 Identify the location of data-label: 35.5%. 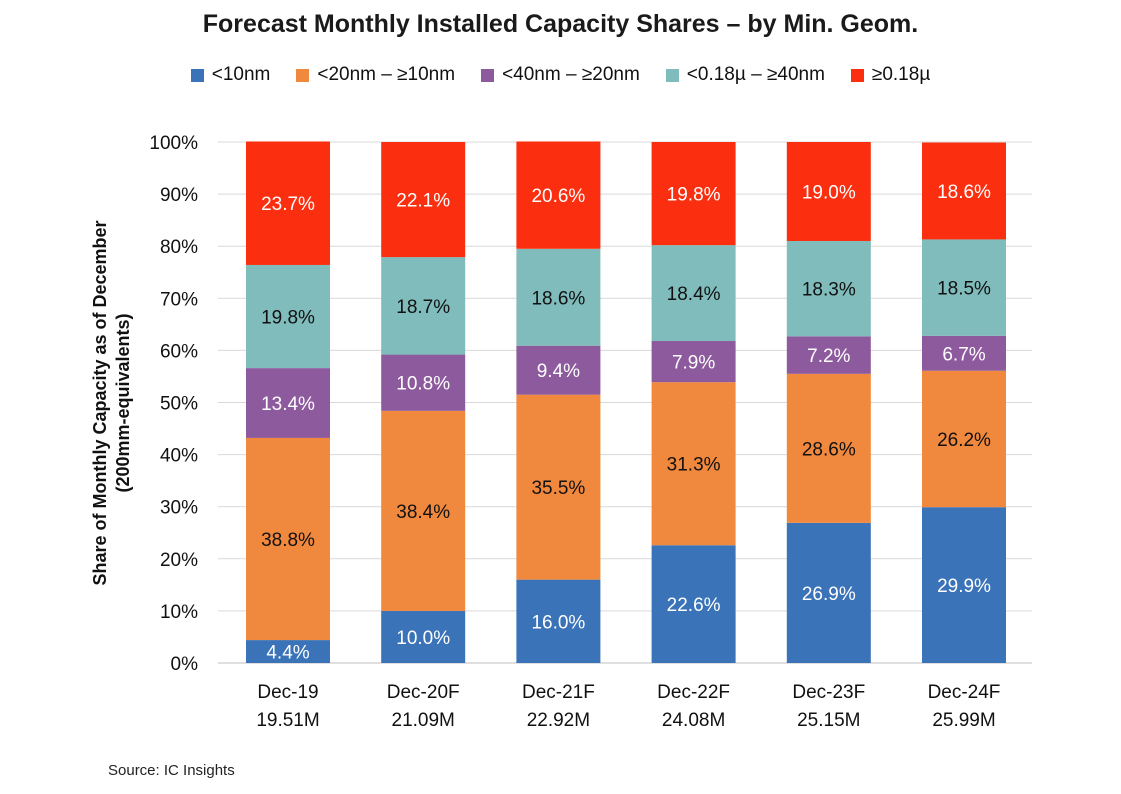
(558, 488).